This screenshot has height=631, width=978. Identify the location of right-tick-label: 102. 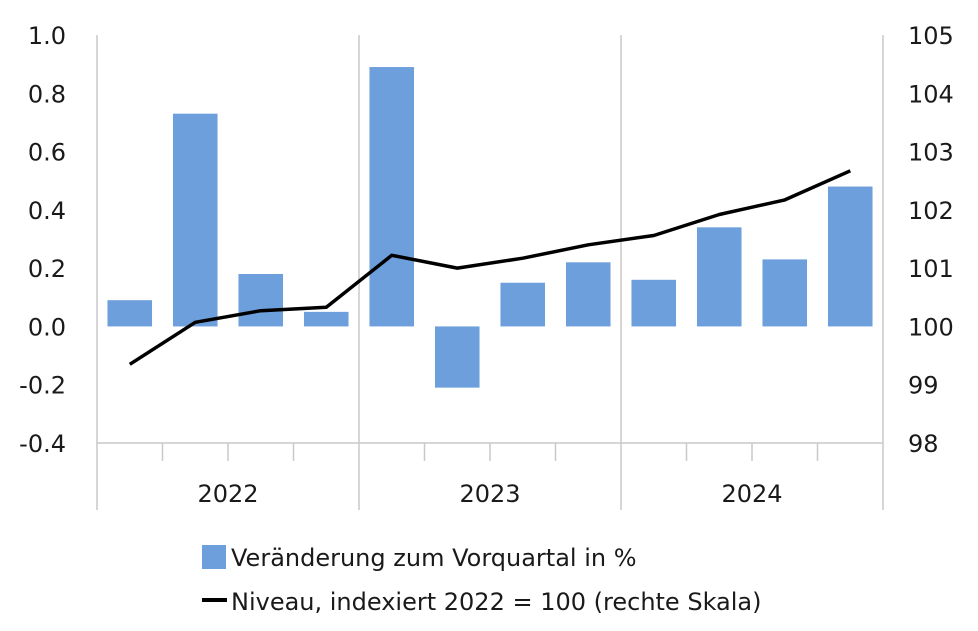
(931, 211).